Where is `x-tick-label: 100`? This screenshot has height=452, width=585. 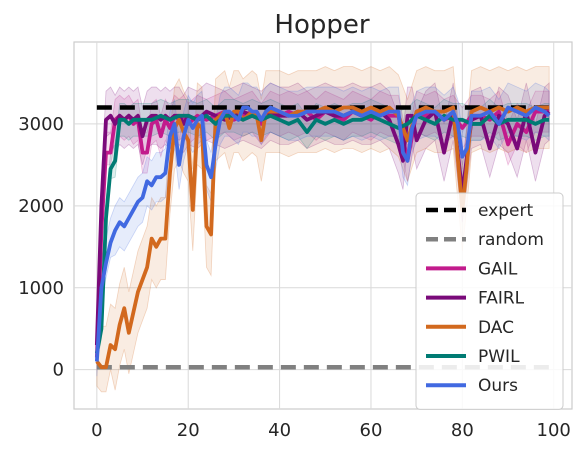 x-tick-label: 100 is located at coordinates (554, 430).